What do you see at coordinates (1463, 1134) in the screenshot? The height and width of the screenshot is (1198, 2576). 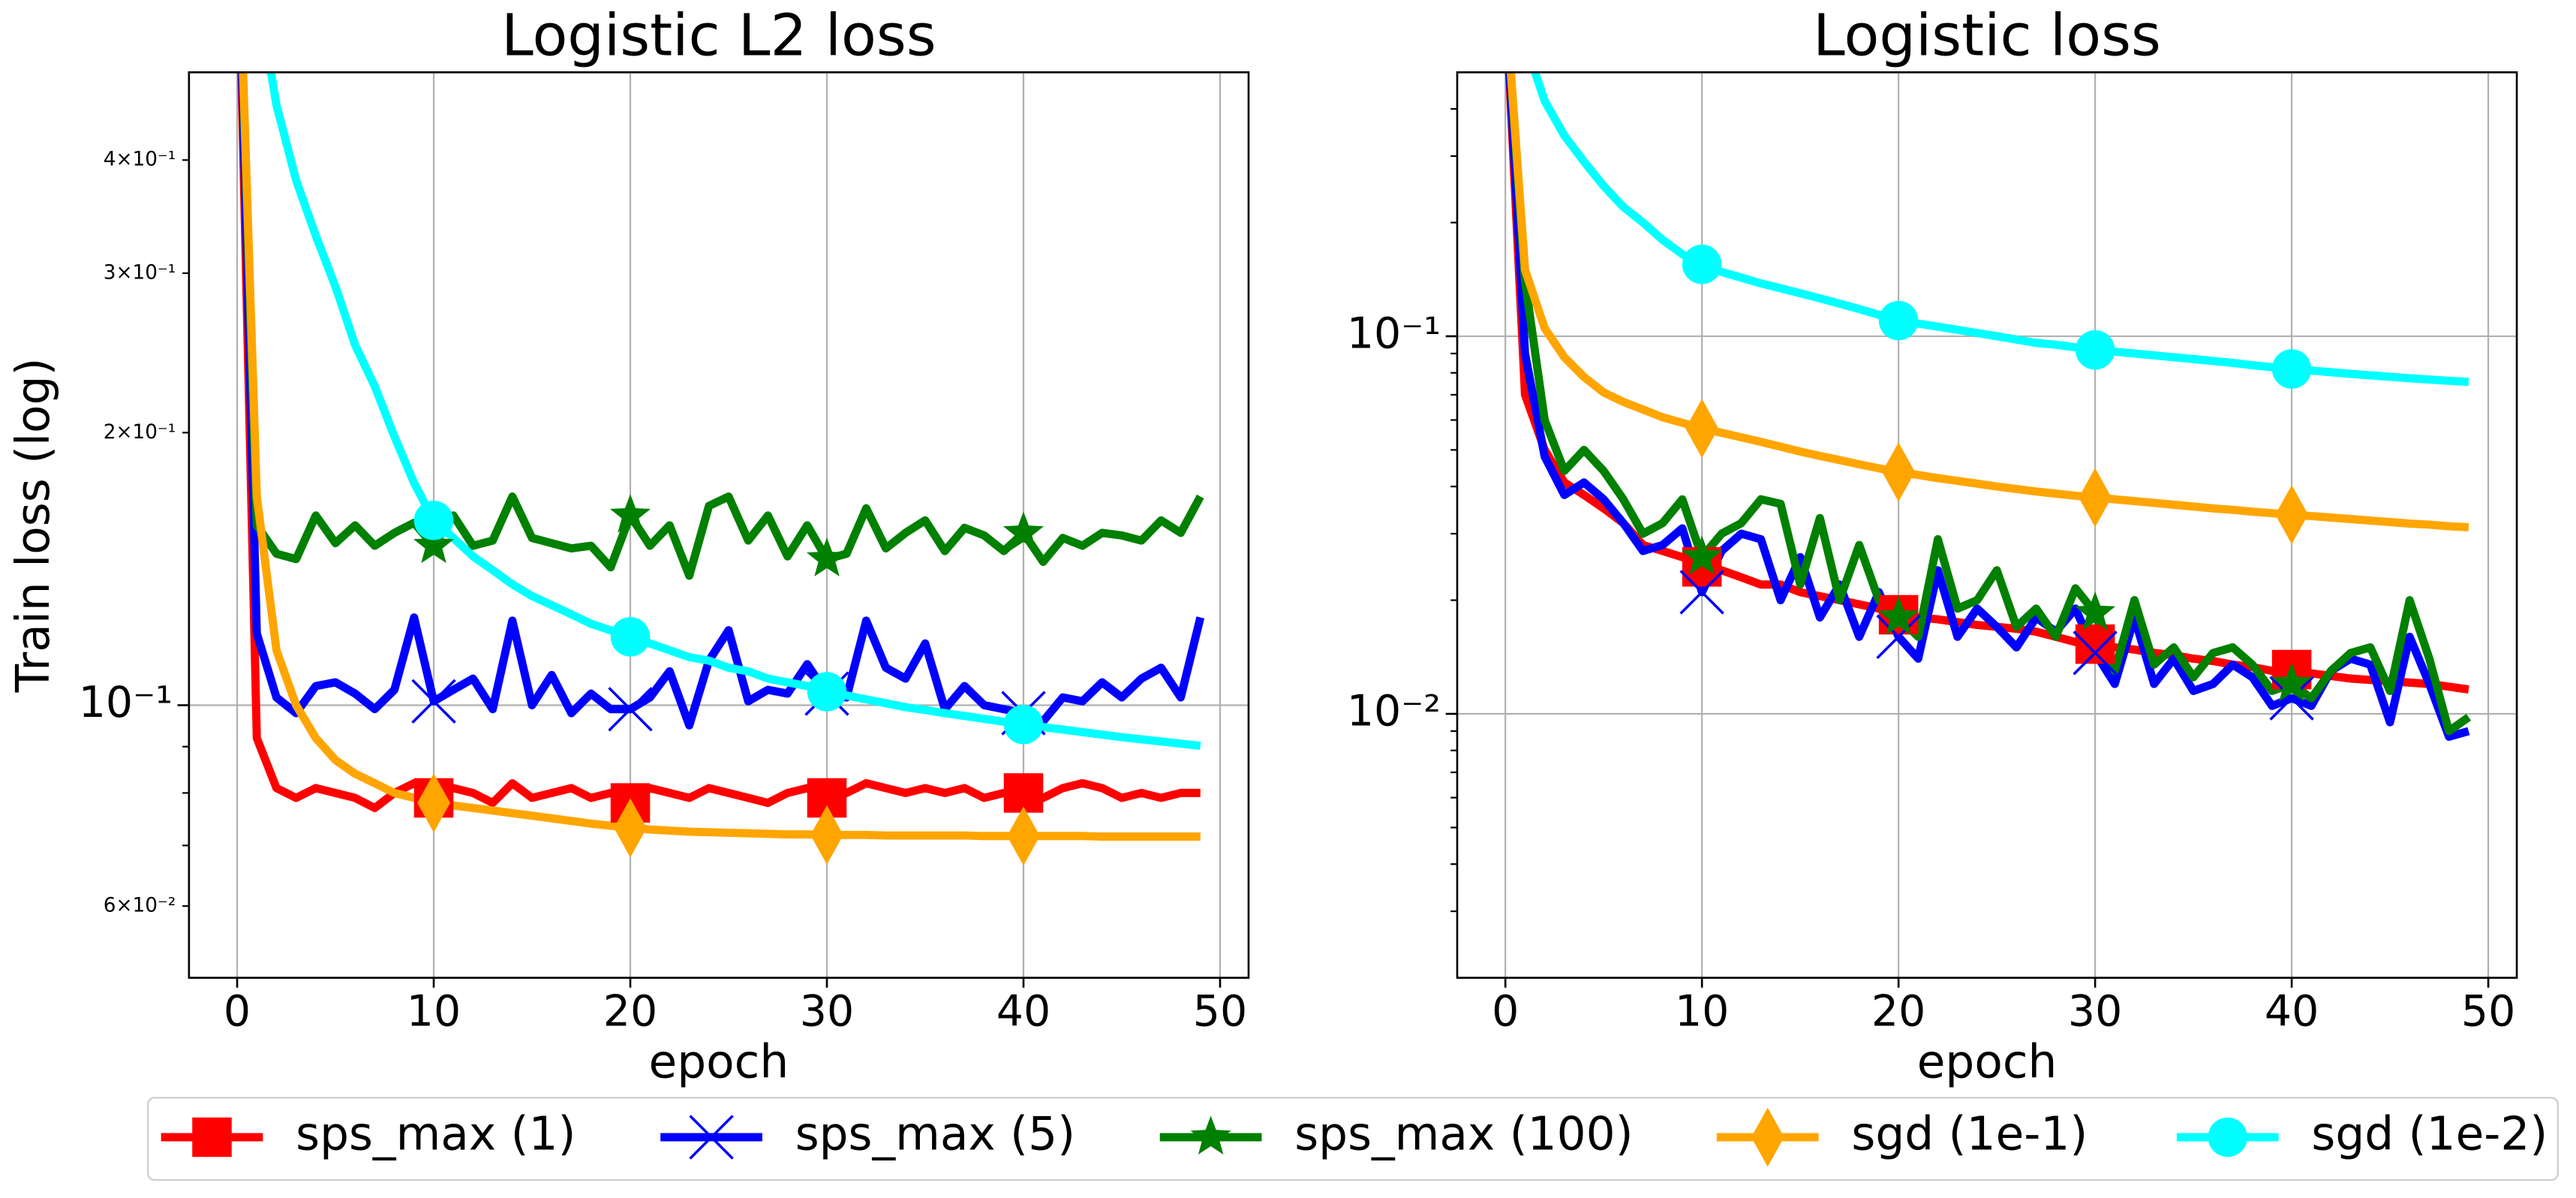 I see `legend-label: sps_max (100)` at bounding box center [1463, 1134].